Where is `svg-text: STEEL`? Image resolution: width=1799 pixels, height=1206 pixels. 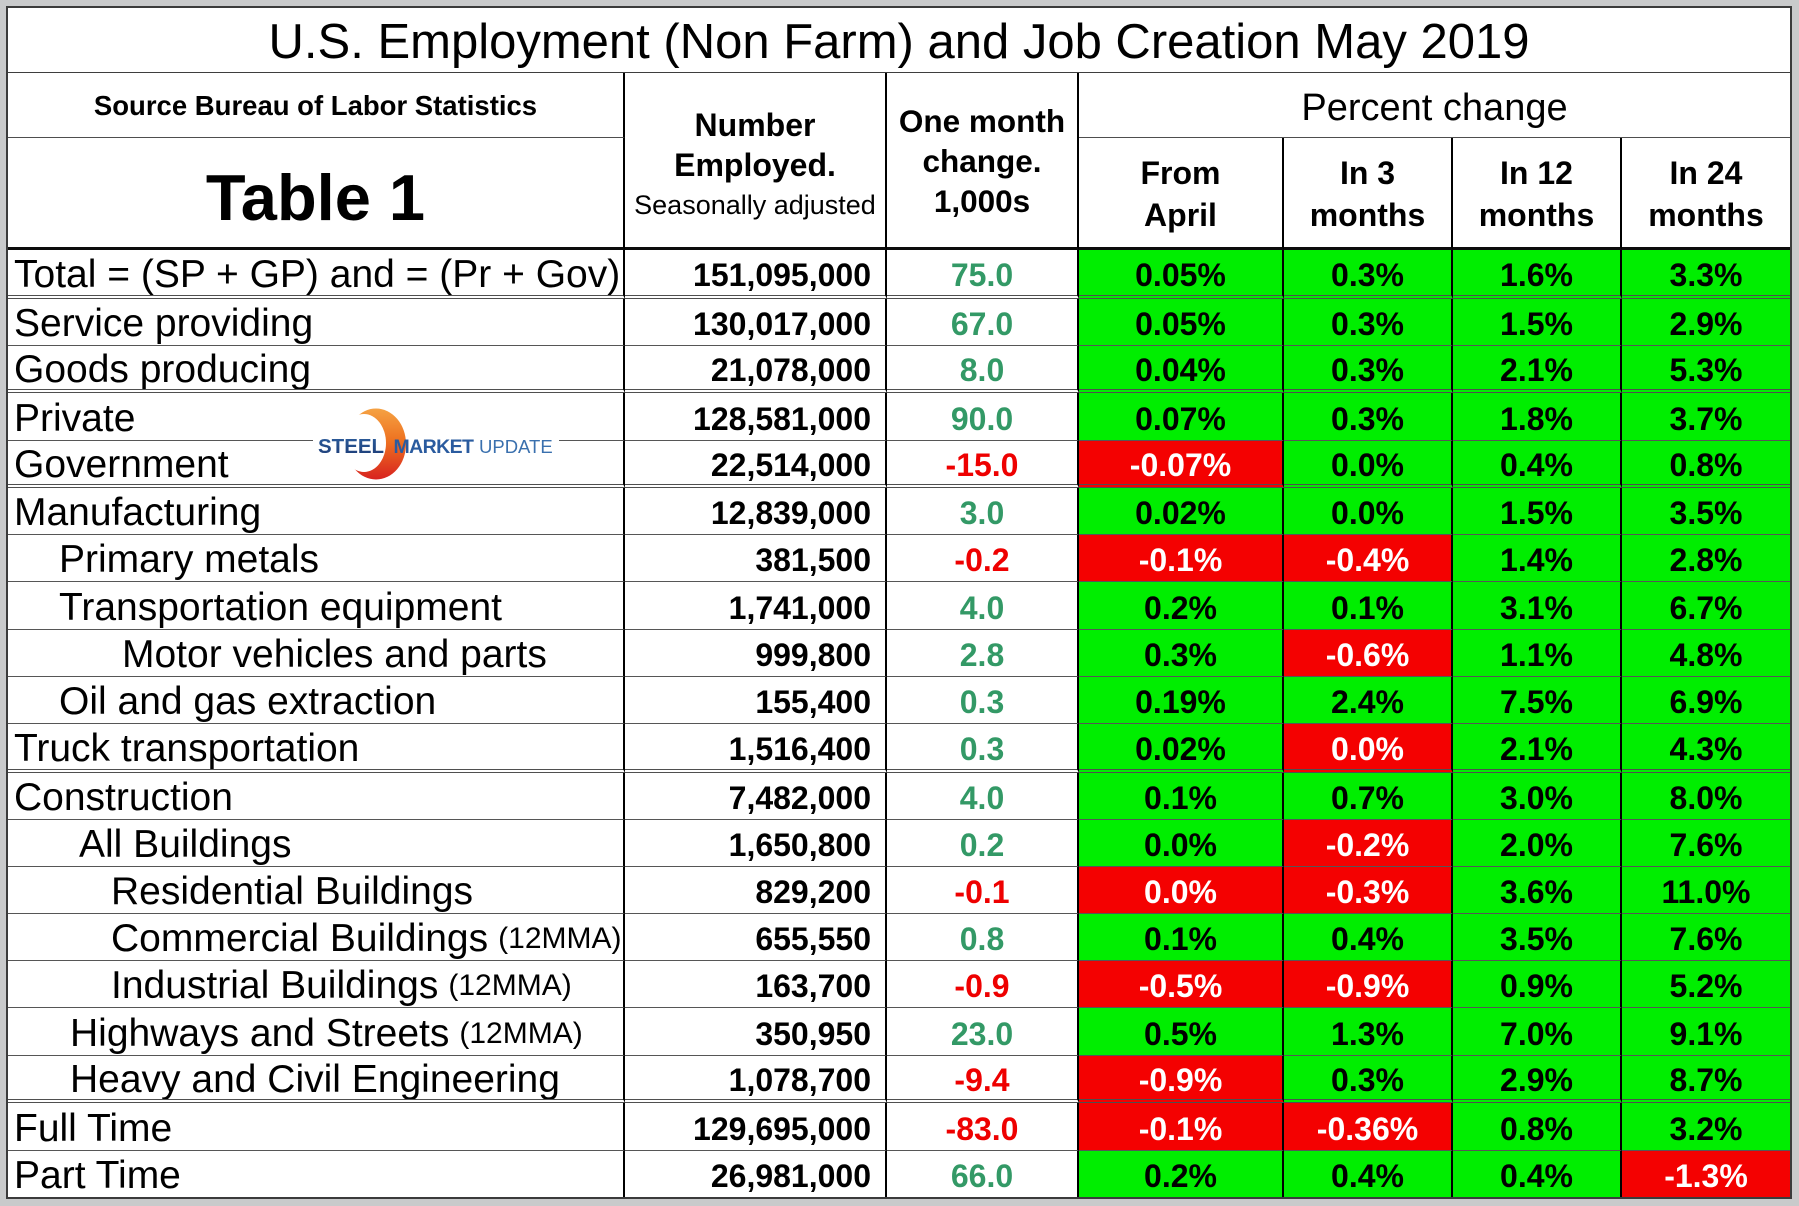
svg-text: STEEL is located at coordinates (351, 446).